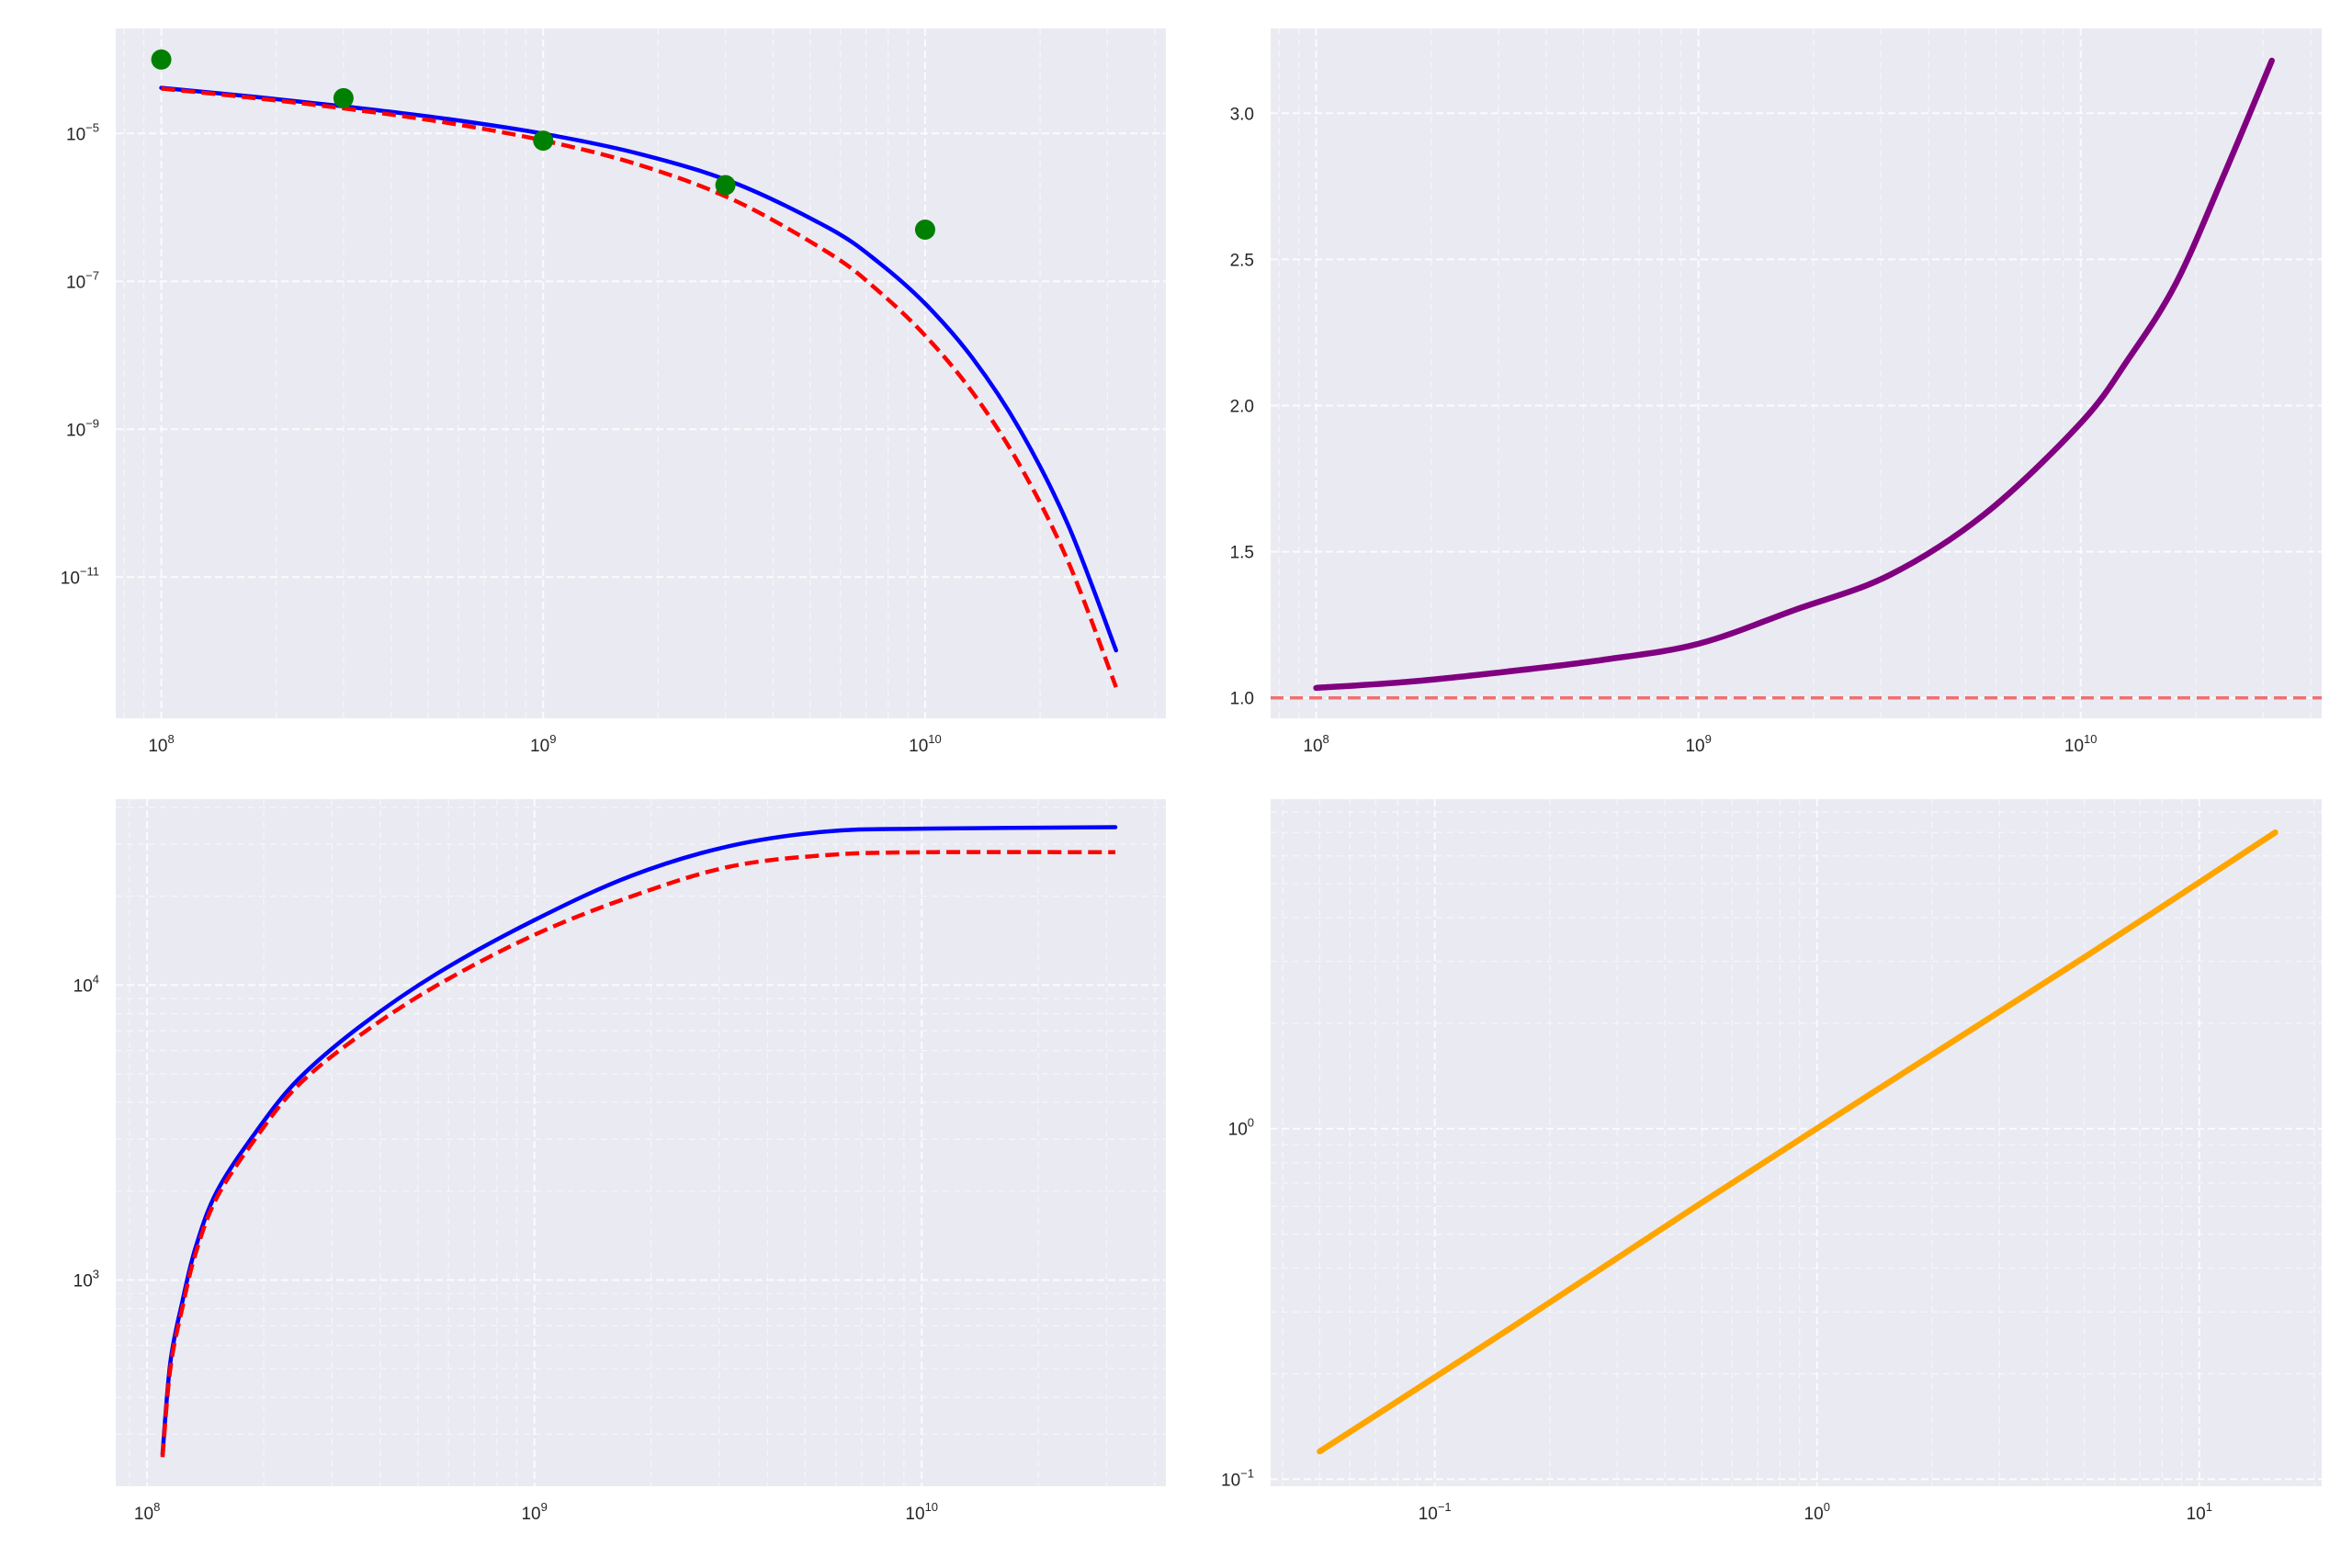 Image resolution: width=2352 pixels, height=1568 pixels. Describe the element at coordinates (92, 275) in the screenshot. I see `tick-label-exponent: −7` at that location.